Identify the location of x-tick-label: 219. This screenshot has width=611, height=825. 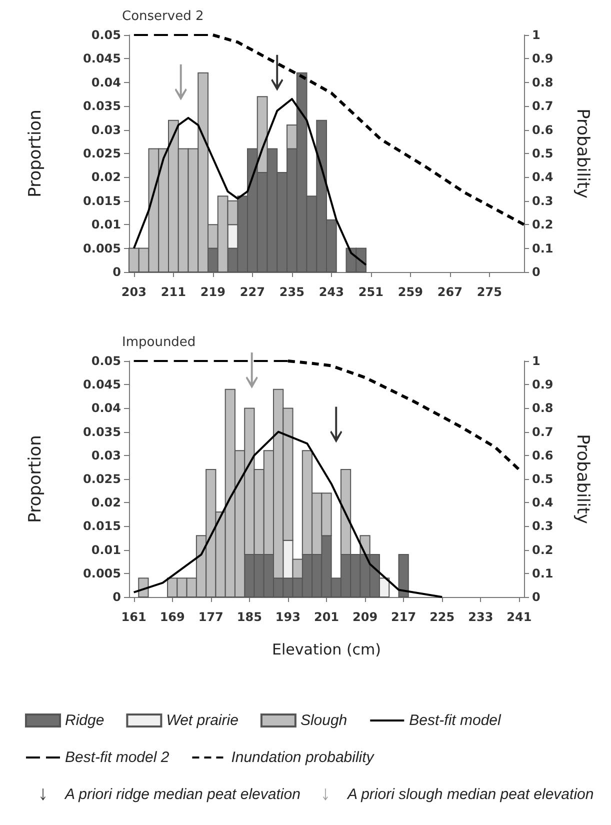
(213, 292).